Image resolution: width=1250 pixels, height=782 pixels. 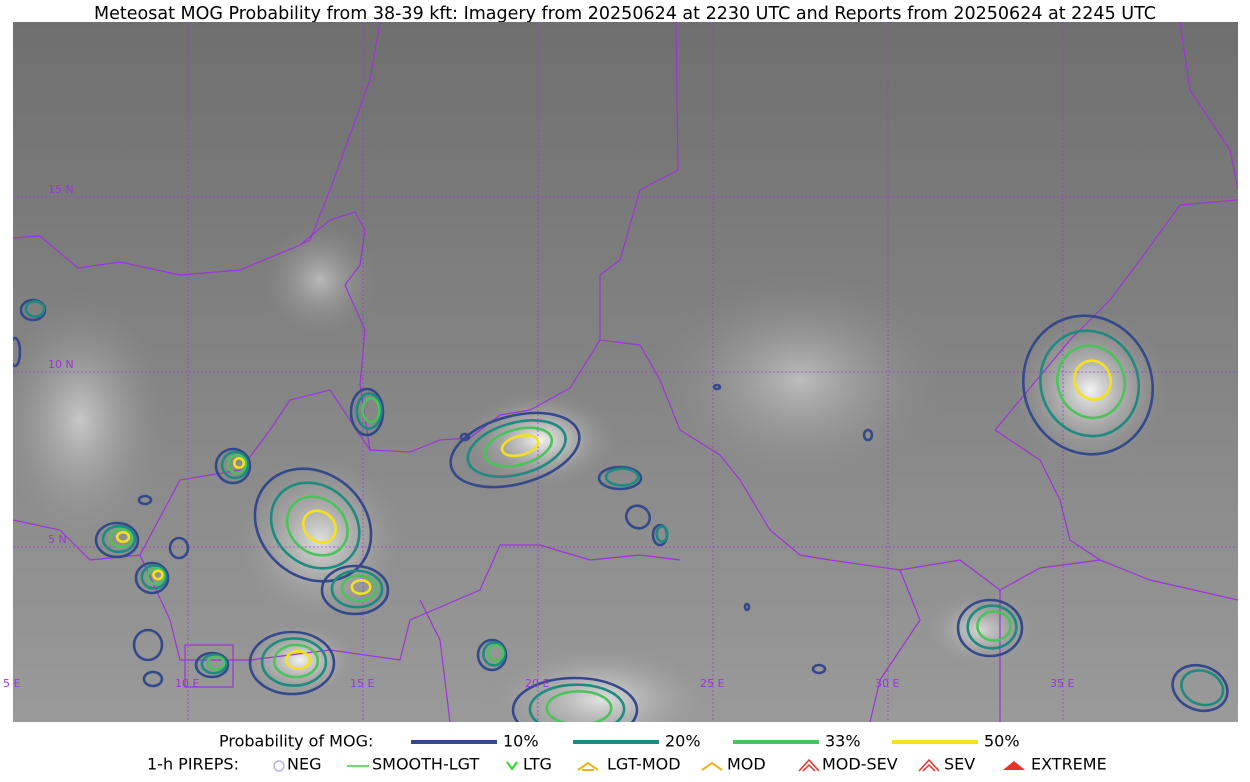 I want to click on lon-label: 5 E, so click(x=11, y=683).